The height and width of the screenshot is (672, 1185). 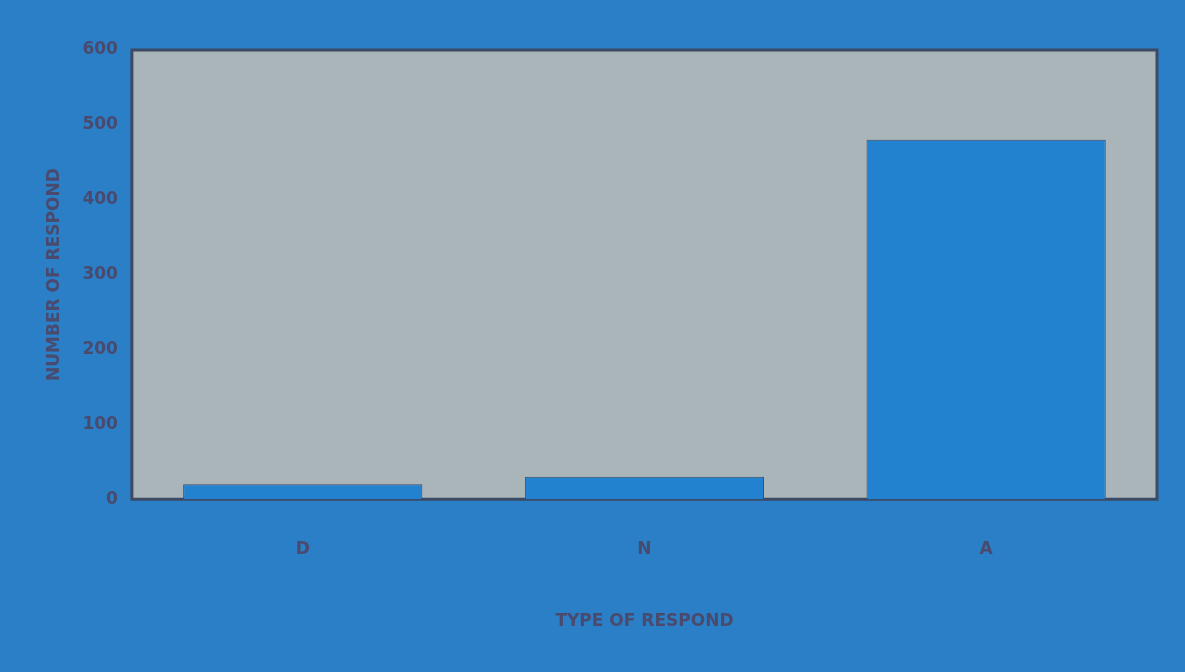 I want to click on y-axis-title: NUMBER OF RESPOND, so click(x=52, y=274).